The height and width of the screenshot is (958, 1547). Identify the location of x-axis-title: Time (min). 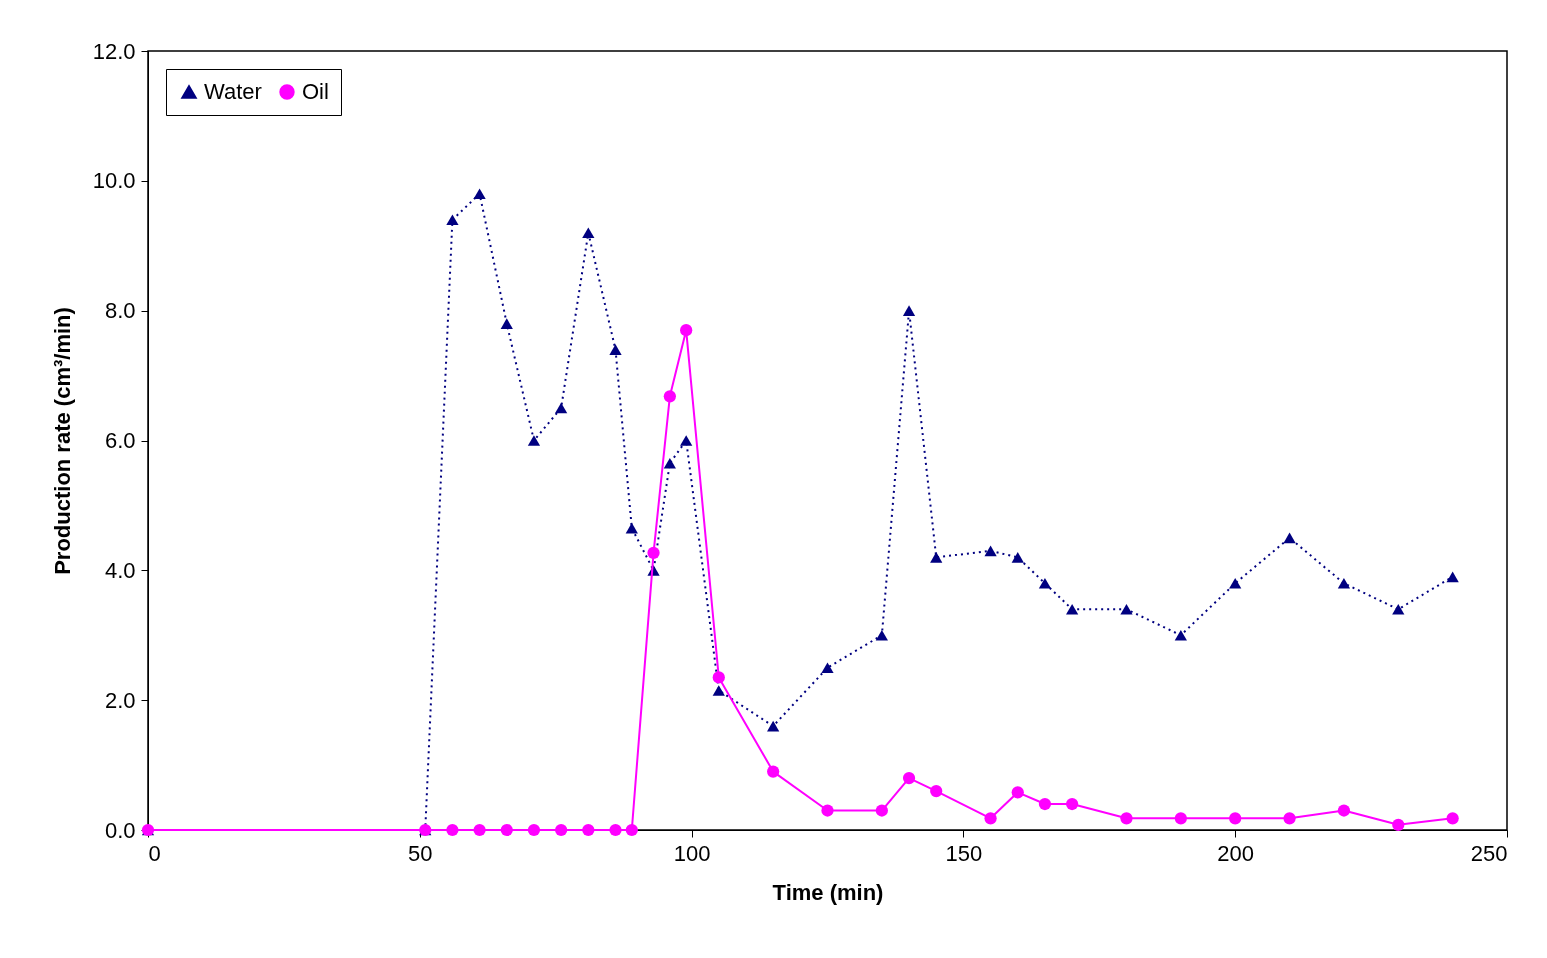
(828, 892).